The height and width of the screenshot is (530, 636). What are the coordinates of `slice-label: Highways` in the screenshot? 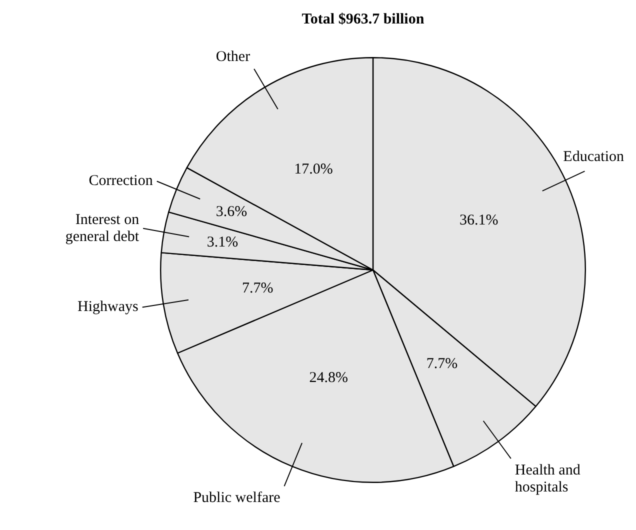 It's located at (108, 307).